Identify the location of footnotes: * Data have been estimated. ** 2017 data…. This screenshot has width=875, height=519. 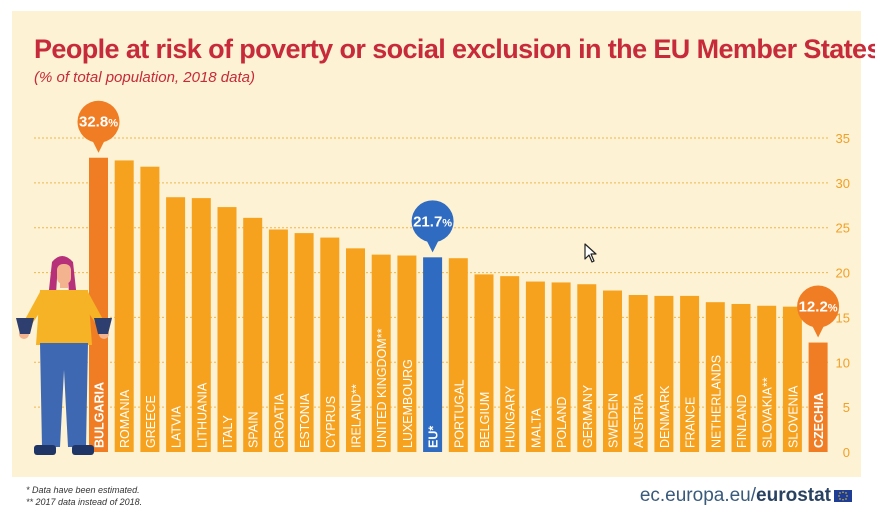
(84, 496).